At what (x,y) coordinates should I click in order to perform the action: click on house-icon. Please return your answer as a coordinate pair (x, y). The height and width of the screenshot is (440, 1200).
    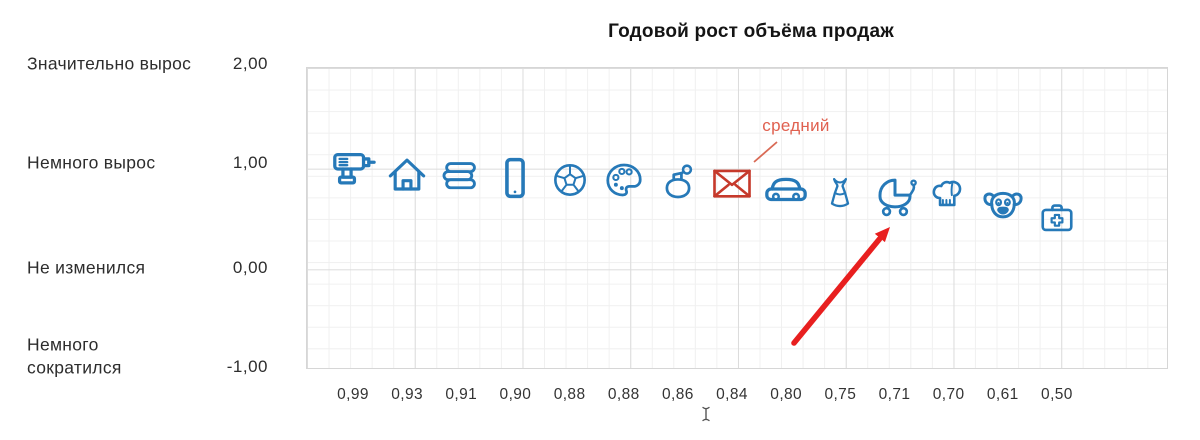
    Looking at the image, I should click on (407, 175).